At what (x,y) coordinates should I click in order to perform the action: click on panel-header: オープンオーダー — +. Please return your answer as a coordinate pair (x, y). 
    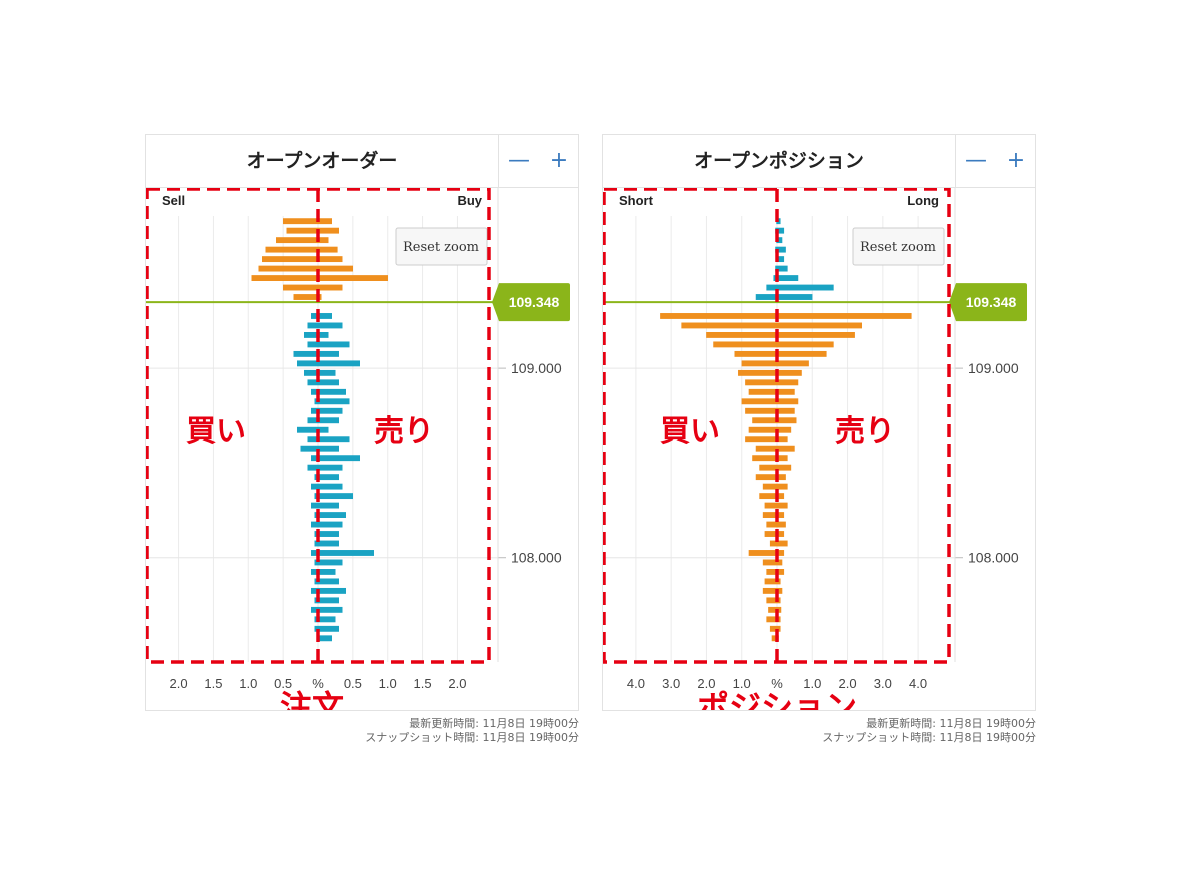
    Looking at the image, I should click on (362, 161).